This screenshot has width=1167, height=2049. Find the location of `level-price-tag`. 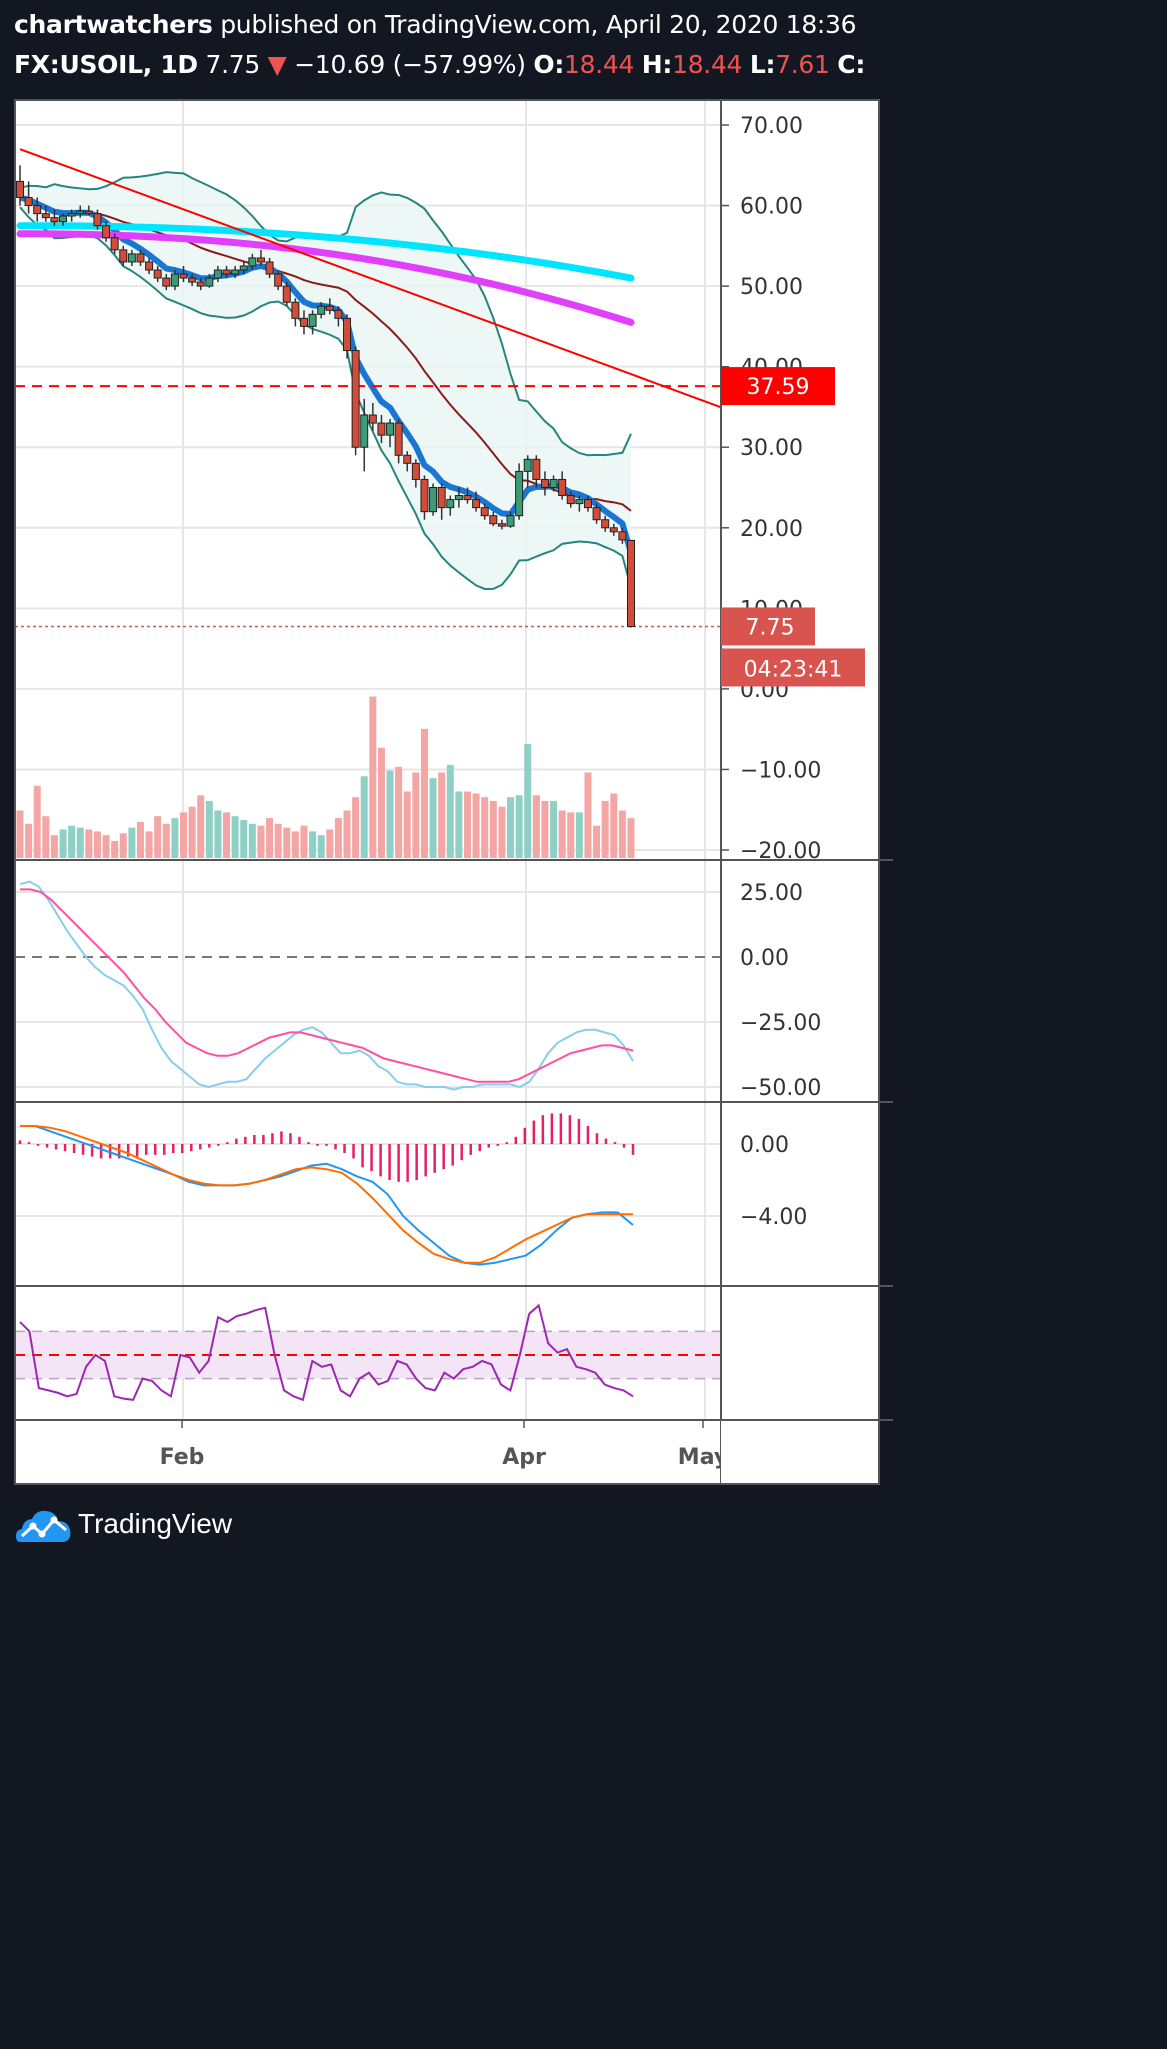

level-price-tag is located at coordinates (778, 386).